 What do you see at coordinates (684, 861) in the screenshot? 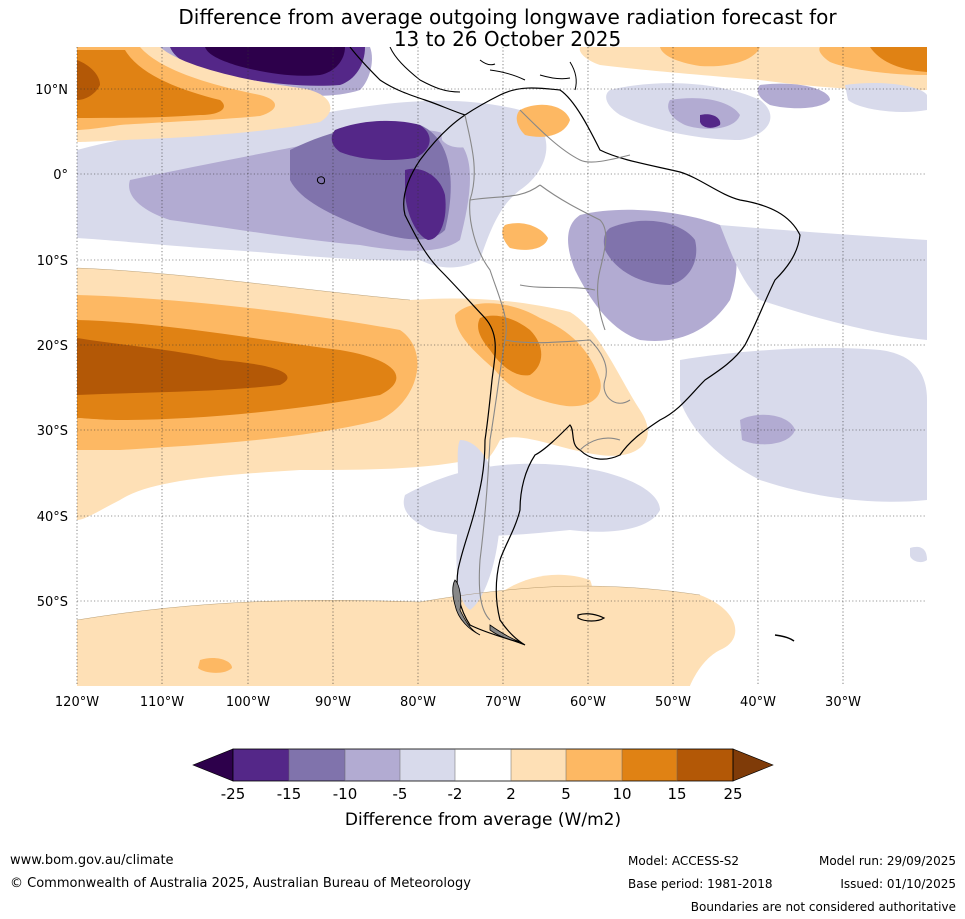
I see `model-text: Model: ACCESS-S2` at bounding box center [684, 861].